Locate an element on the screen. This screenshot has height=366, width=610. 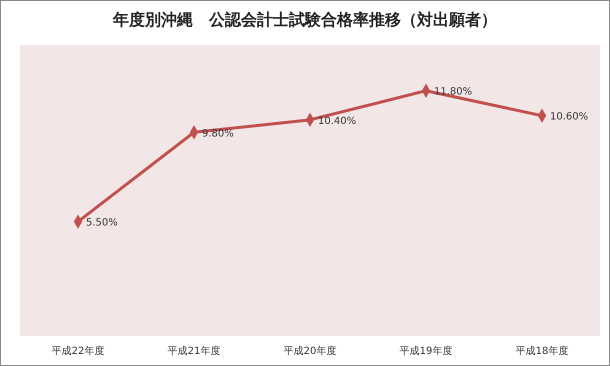
data-label: 10.40% is located at coordinates (337, 121).